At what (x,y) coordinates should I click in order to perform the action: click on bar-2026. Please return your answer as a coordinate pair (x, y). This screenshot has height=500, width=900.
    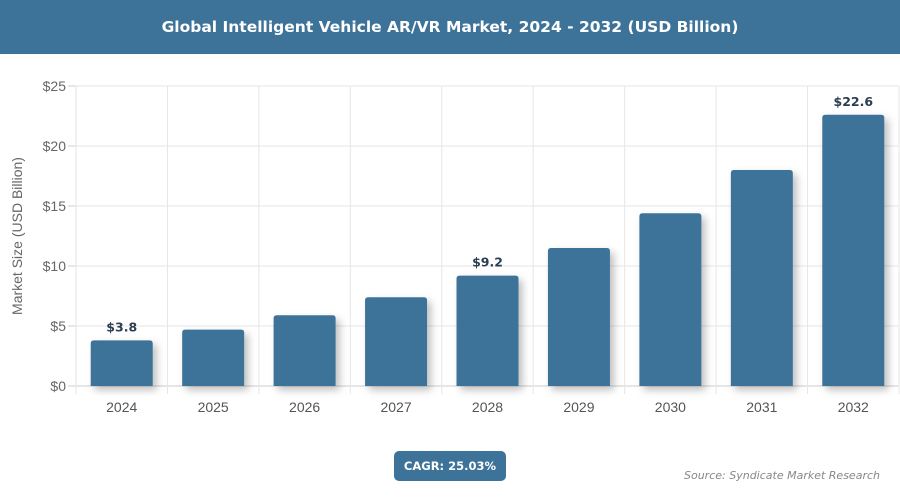
    Looking at the image, I should click on (304, 350).